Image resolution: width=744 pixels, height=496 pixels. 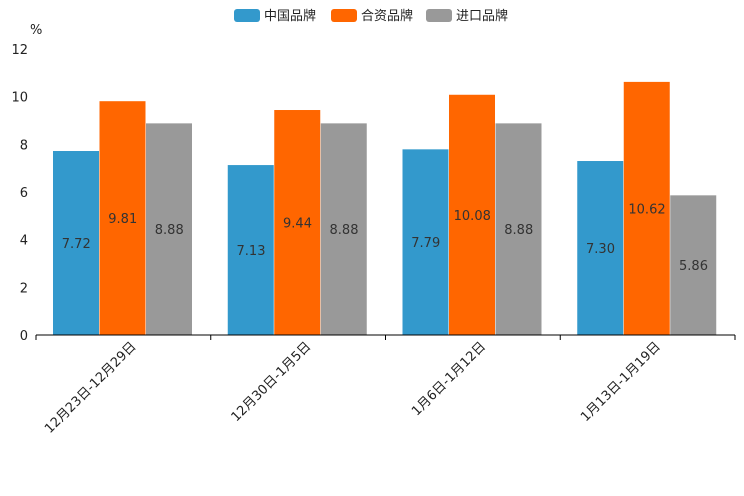 I want to click on legend-label: 中国品牌, so click(x=290, y=16).